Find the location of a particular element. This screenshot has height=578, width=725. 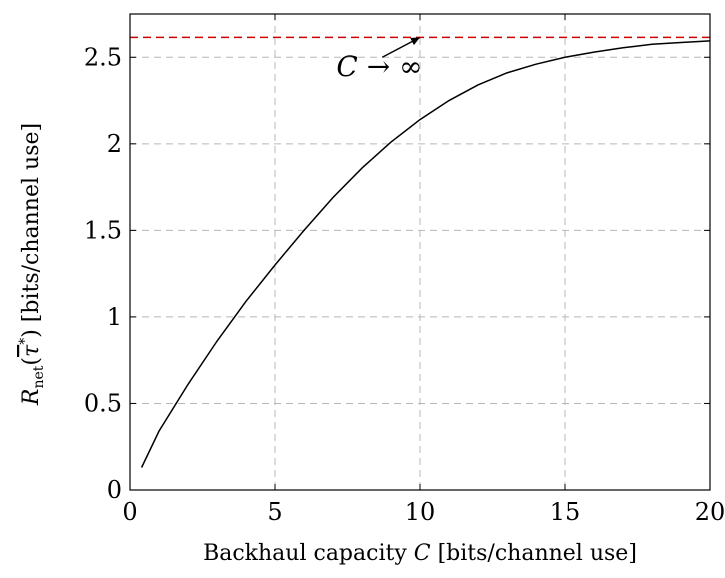

x-axis-label: Backhaul capacity C [bits/channel use] is located at coordinates (420, 553).